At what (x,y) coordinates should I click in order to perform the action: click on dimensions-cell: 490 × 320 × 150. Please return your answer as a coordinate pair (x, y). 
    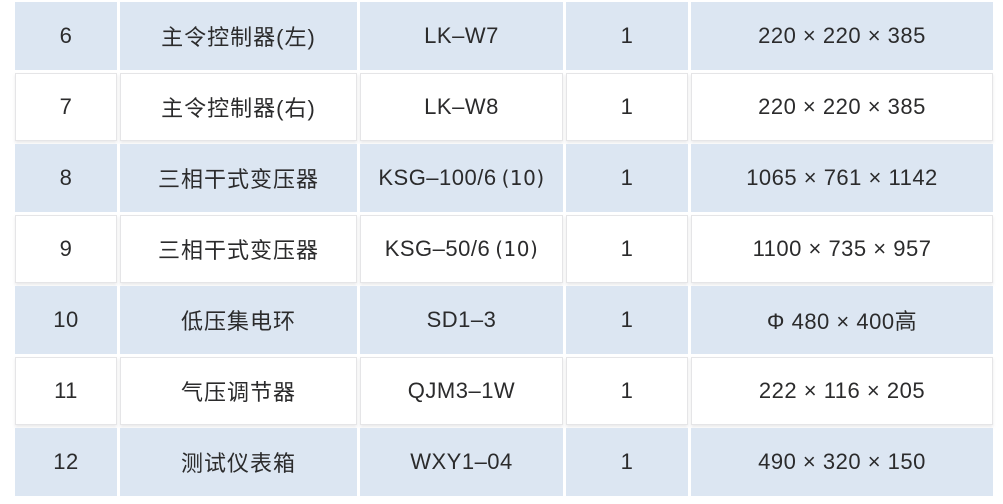
    Looking at the image, I should click on (842, 462).